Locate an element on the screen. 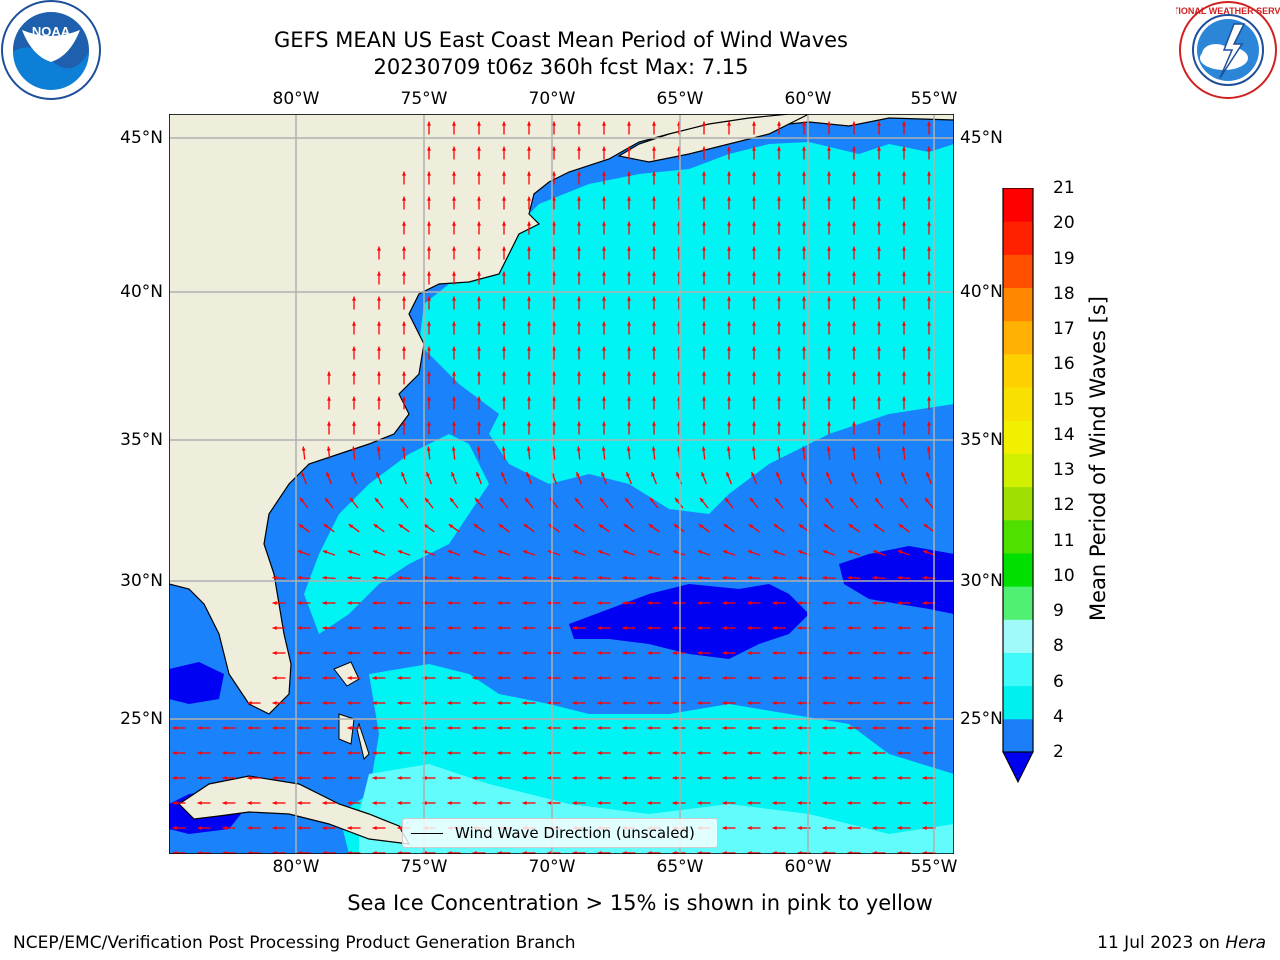  colorbar-tick-label: 16 is located at coordinates (1064, 364).